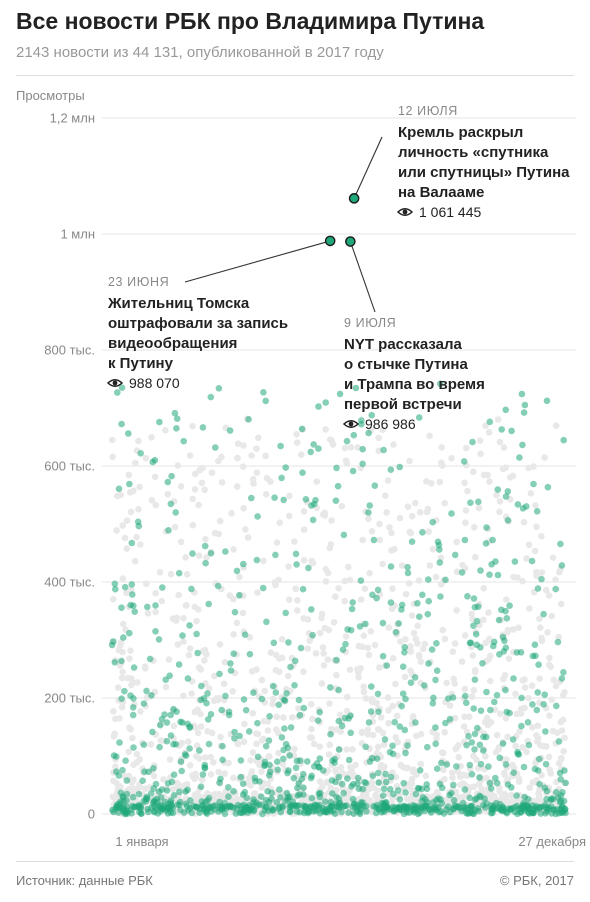 This screenshot has width=590, height=902. I want to click on x-tick-label: 1 января, so click(141, 841).